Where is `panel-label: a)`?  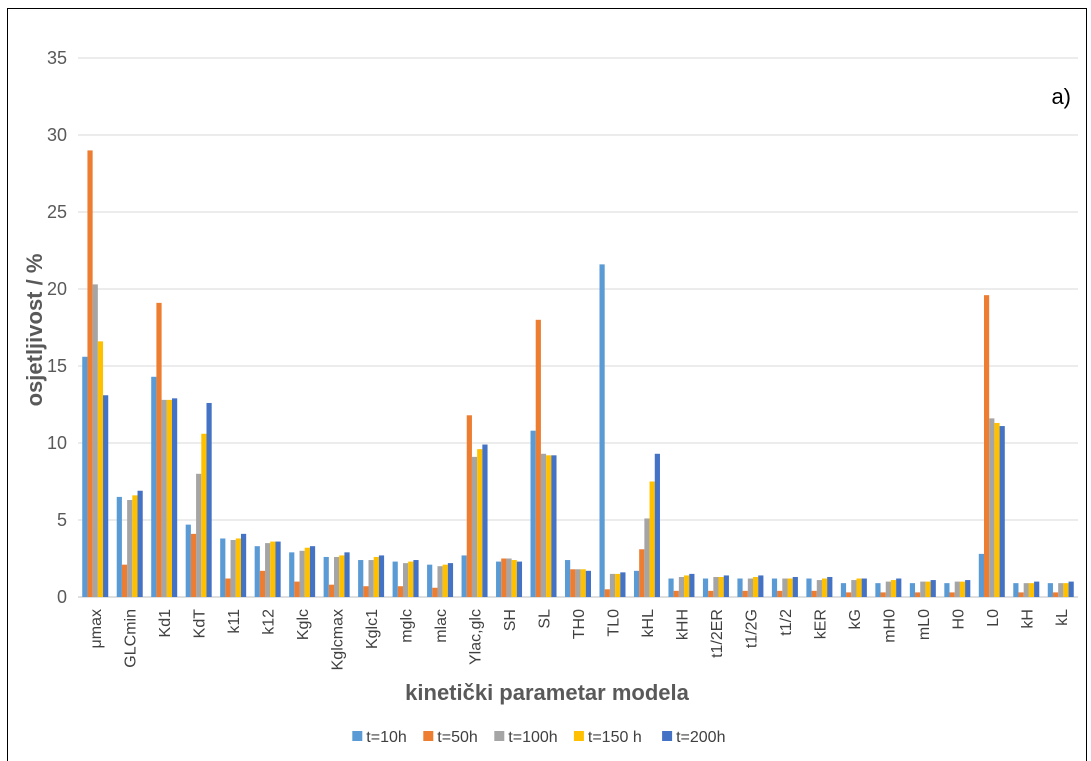 panel-label: a) is located at coordinates (1061, 96).